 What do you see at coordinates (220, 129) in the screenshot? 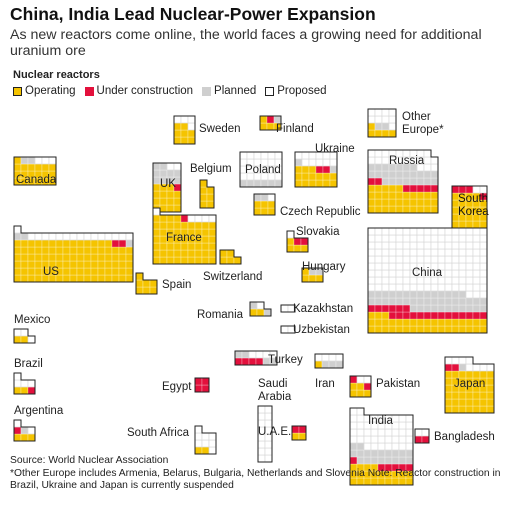
I see `country-label-sweden: Sweden` at bounding box center [220, 129].